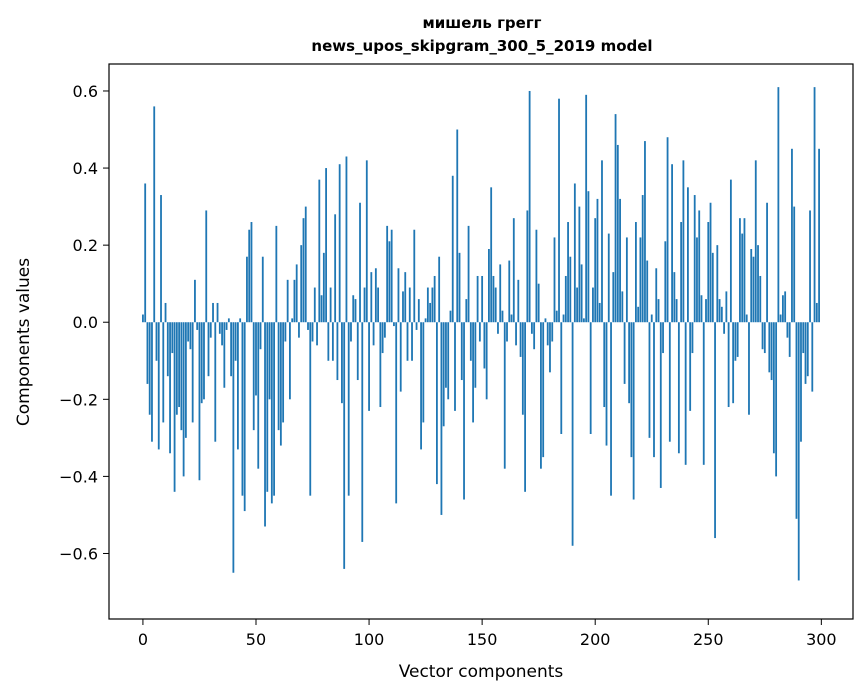 This screenshot has height=696, width=867. What do you see at coordinates (85, 168) in the screenshot?
I see `y-tick-label: 0.4` at bounding box center [85, 168].